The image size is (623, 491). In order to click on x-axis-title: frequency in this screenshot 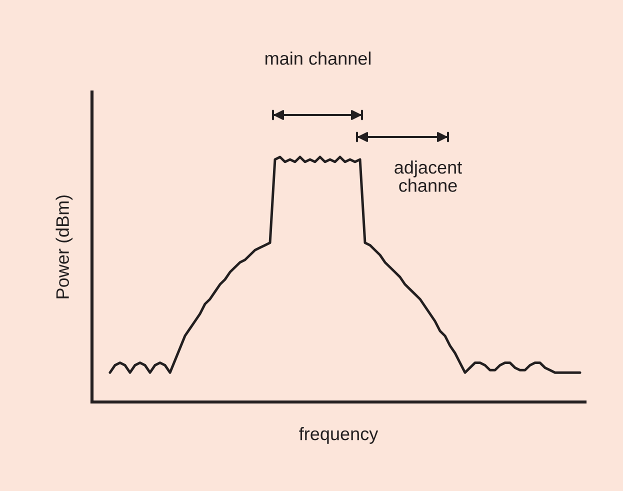, I will do `click(338, 435)`.